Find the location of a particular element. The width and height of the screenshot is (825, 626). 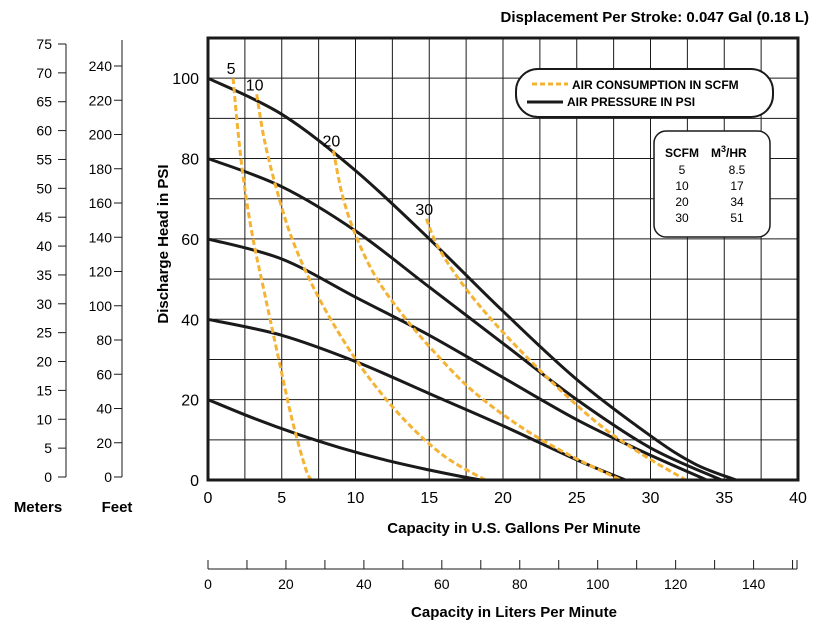

liters-axis-ticks: 0 20 40 60 80 100 120 140 is located at coordinates (501, 576).